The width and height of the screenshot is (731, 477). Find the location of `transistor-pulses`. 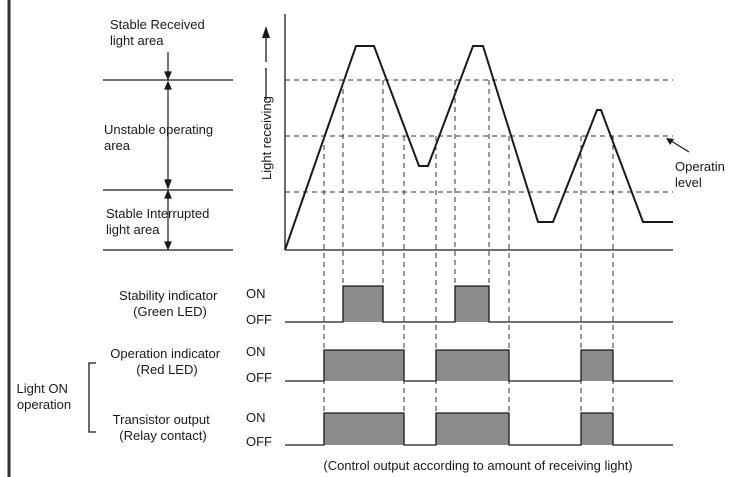

transistor-pulses is located at coordinates (468, 429).